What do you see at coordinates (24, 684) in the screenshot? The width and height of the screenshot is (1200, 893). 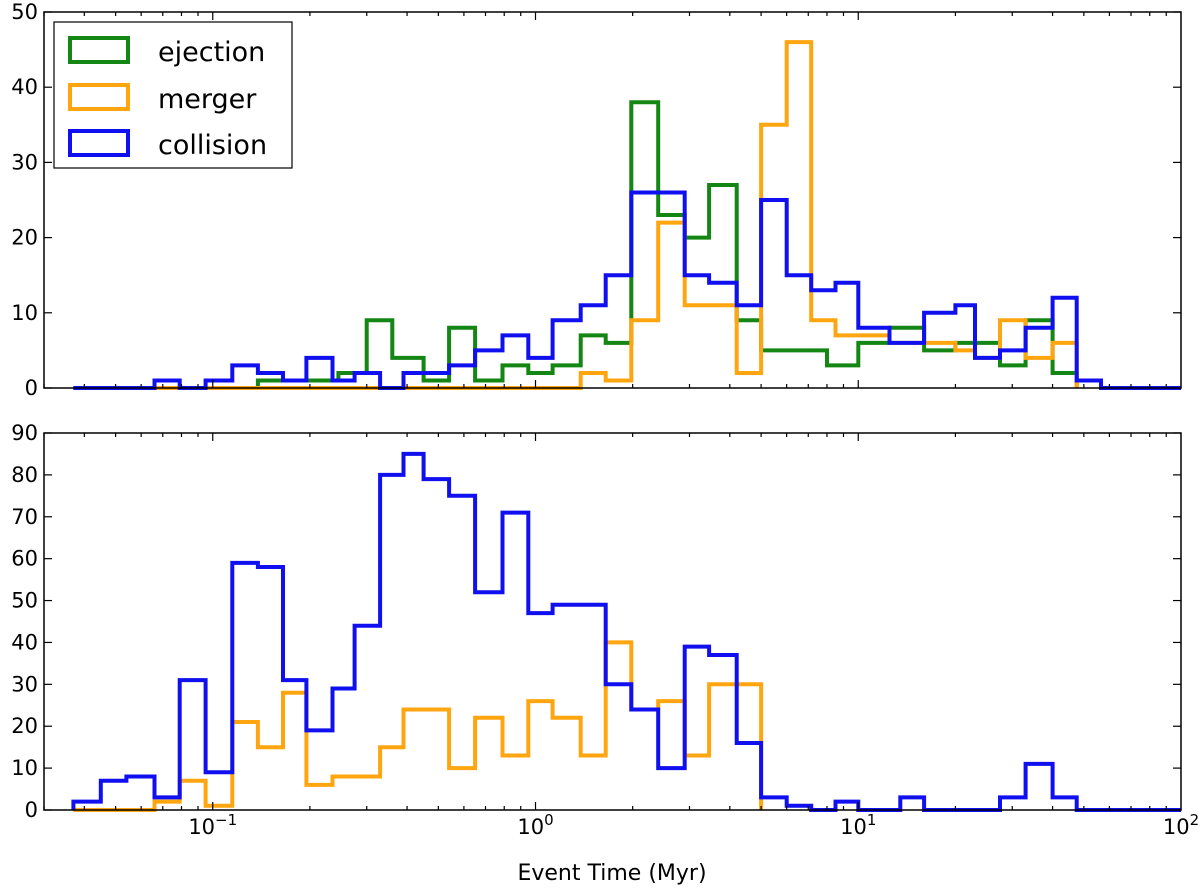 I see `bottom-ytick-label: 30` at bounding box center [24, 684].